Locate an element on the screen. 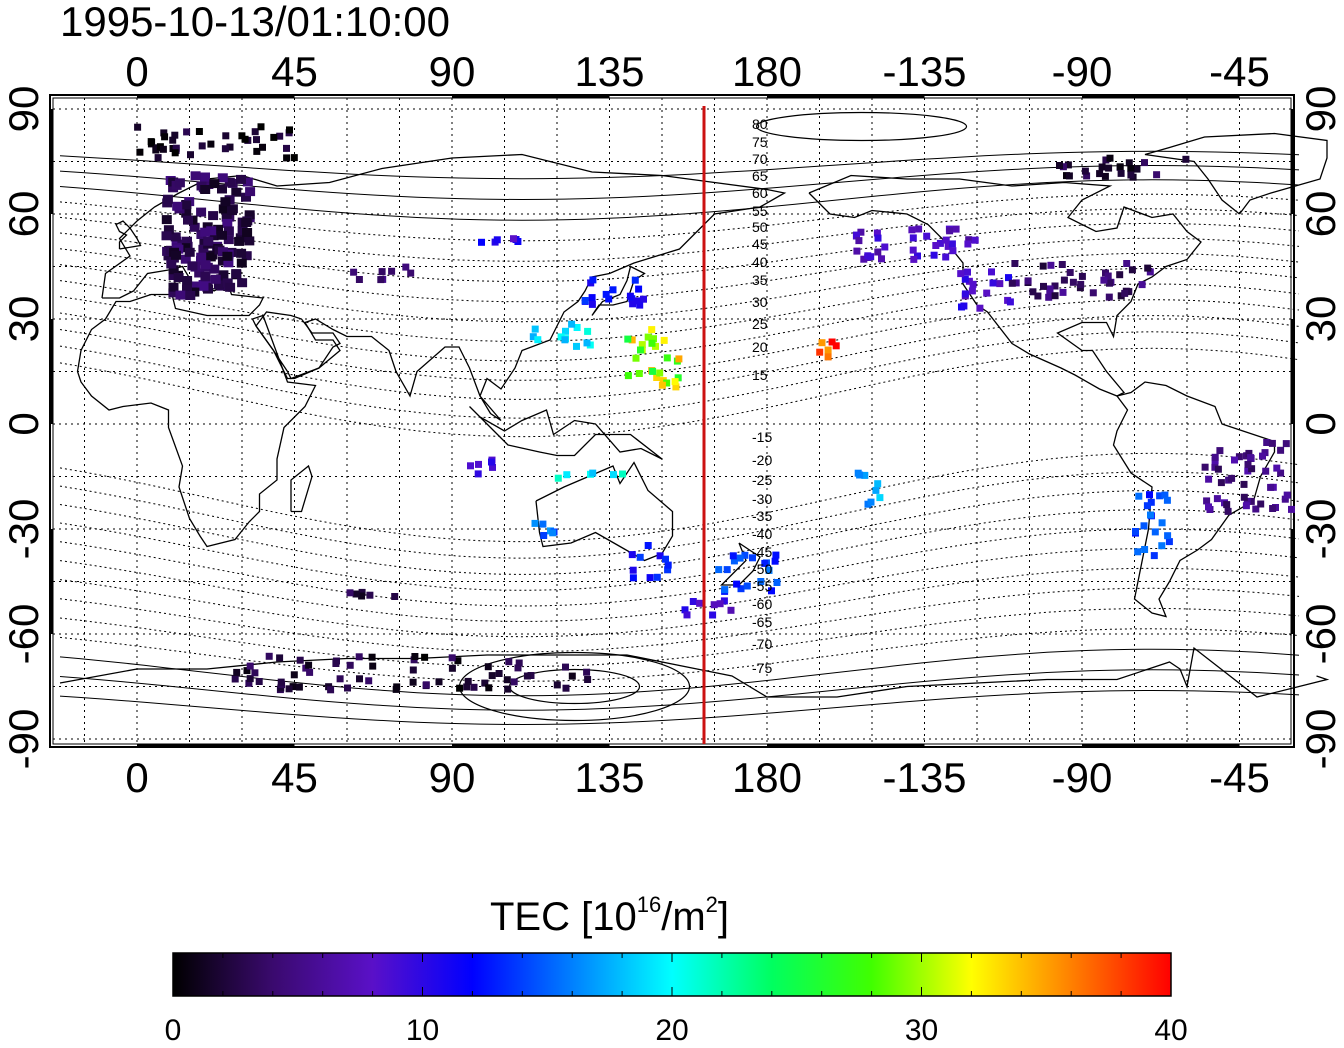 Image resolution: width=1344 pixels, height=1048 pixels. contour-label: -55 is located at coordinates (762, 586).